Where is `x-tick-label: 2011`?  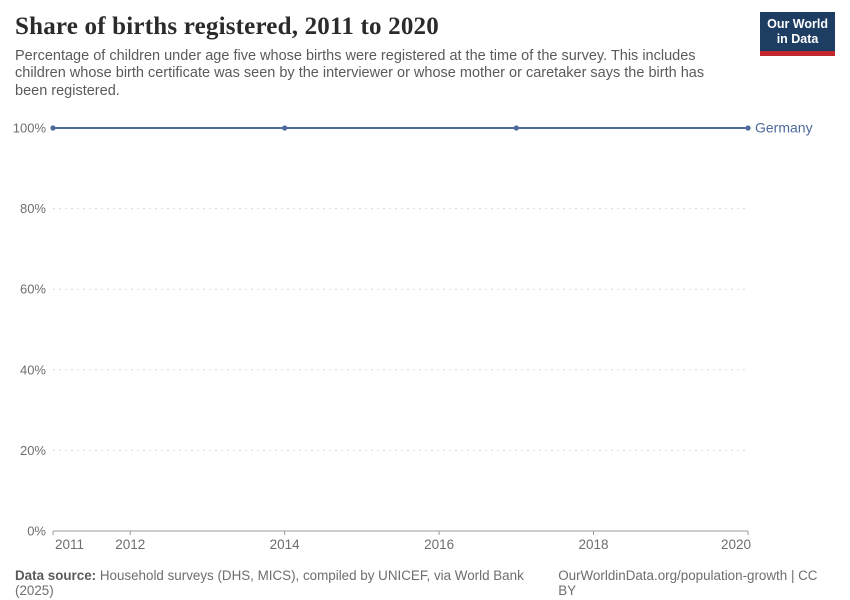 x-tick-label: 2011 is located at coordinates (69, 544).